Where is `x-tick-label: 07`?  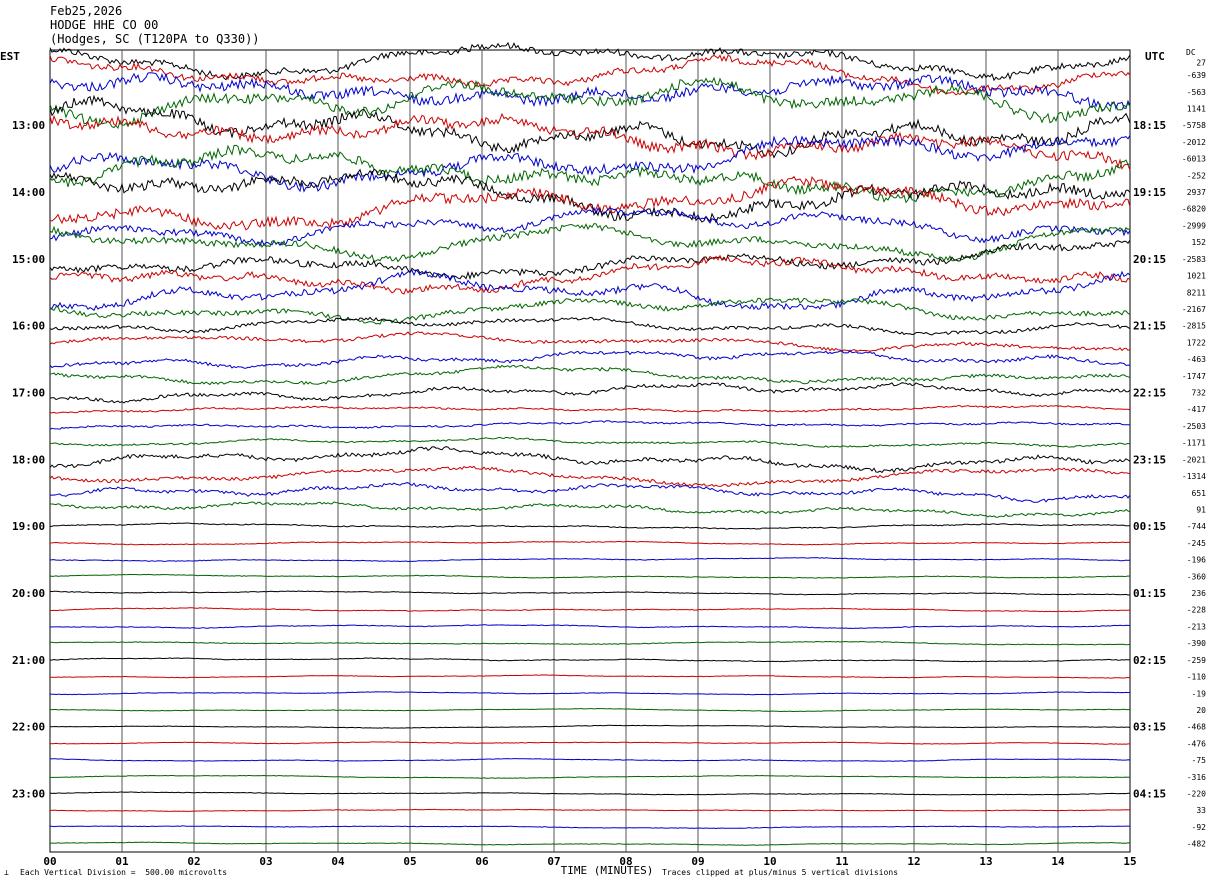
x-tick-label: 07 is located at coordinates (553, 861).